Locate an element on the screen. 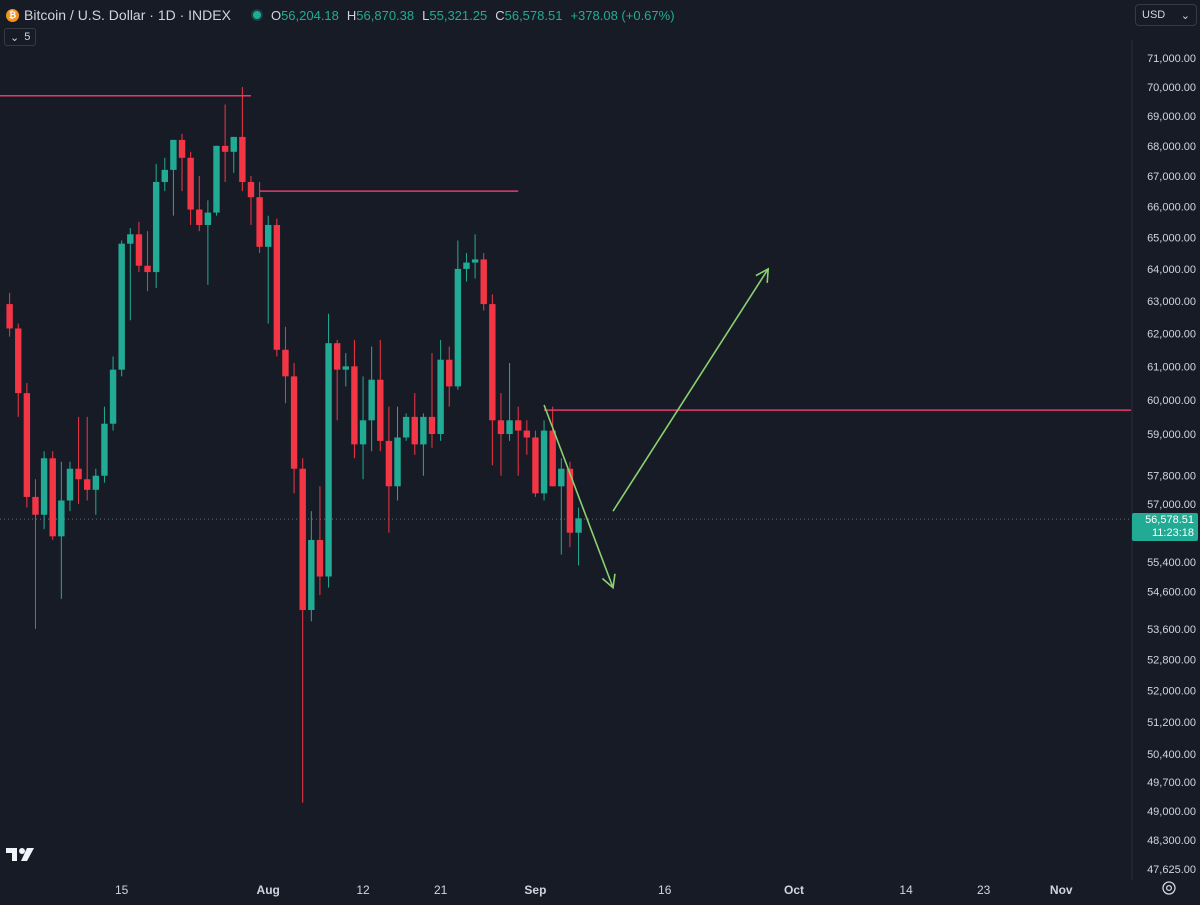  y-tick-label: 63,000.00 is located at coordinates (1171, 302).